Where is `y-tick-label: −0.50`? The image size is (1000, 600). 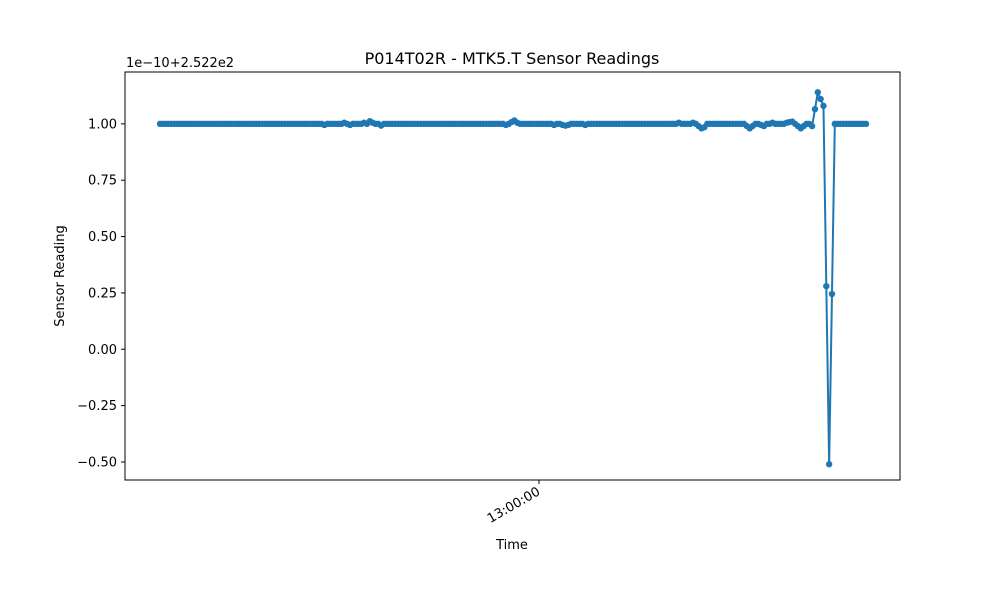 y-tick-label: −0.50 is located at coordinates (97, 462).